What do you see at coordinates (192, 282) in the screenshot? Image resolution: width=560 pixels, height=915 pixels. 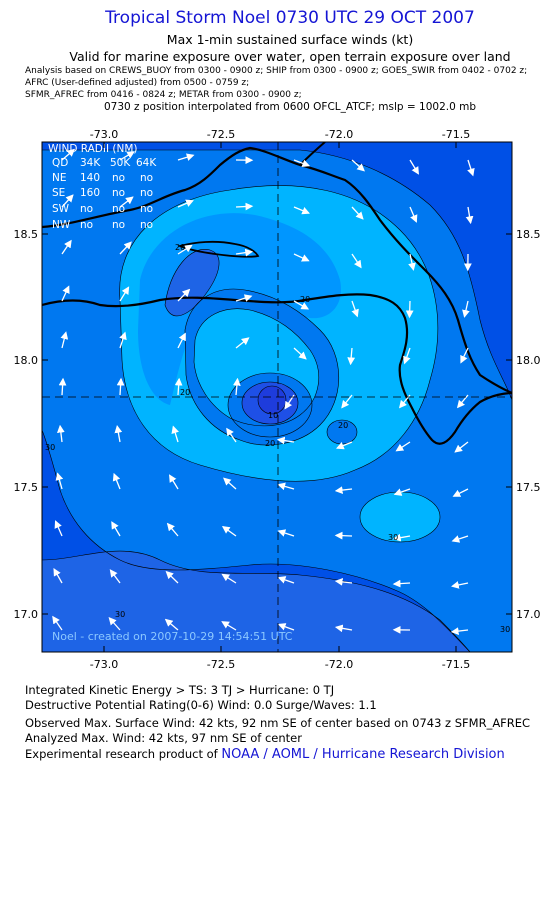 I see `band-nw-max` at bounding box center [192, 282].